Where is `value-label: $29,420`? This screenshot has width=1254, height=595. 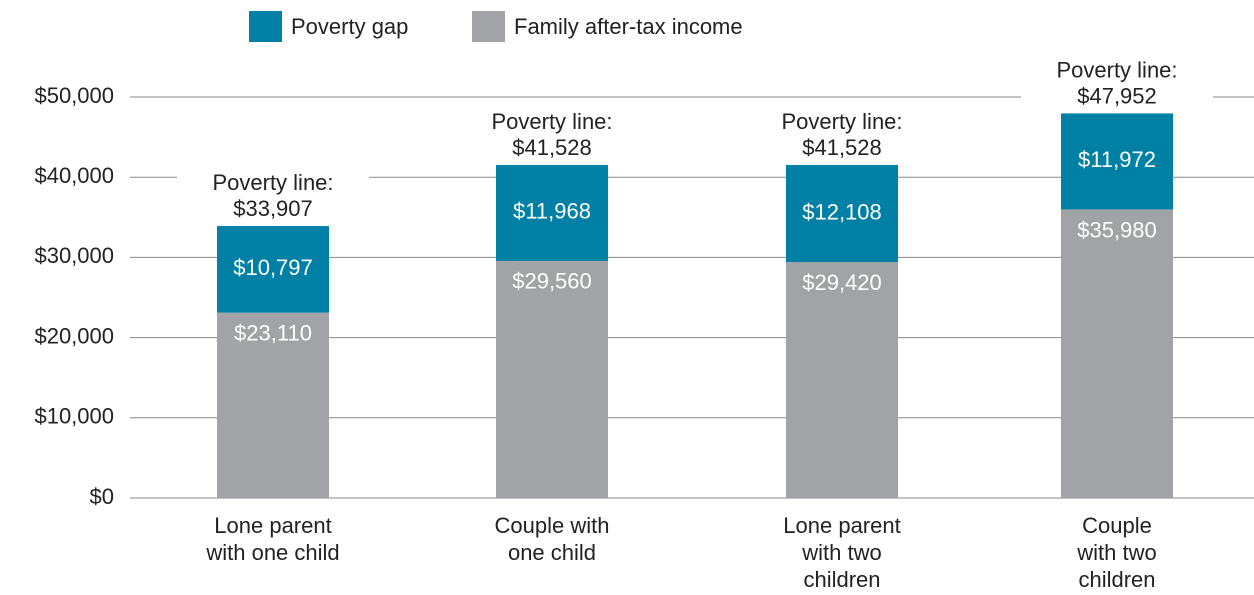 value-label: $29,420 is located at coordinates (842, 282).